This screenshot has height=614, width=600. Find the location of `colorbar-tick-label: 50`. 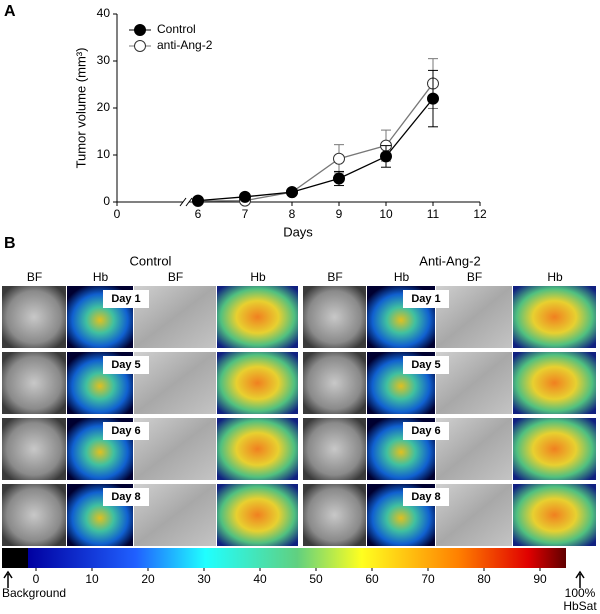

colorbar-tick-label: 50 is located at coordinates (316, 579).